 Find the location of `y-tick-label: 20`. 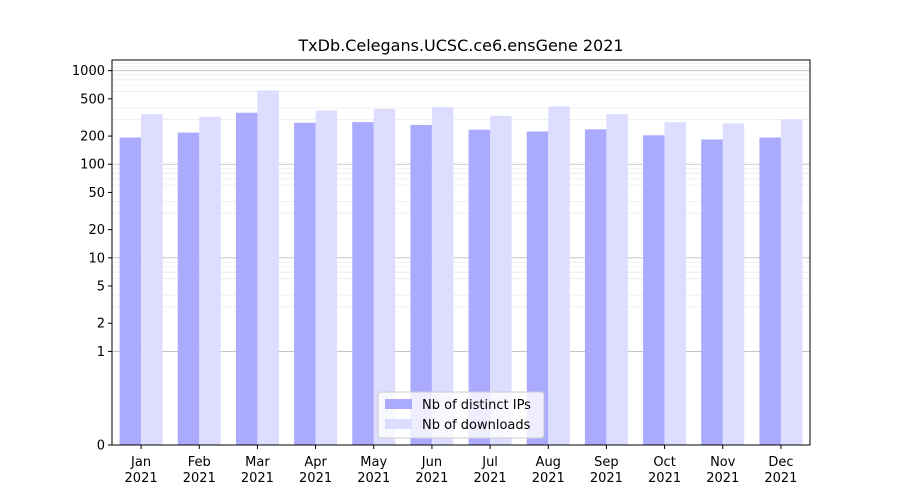

y-tick-label: 20 is located at coordinates (96, 230).